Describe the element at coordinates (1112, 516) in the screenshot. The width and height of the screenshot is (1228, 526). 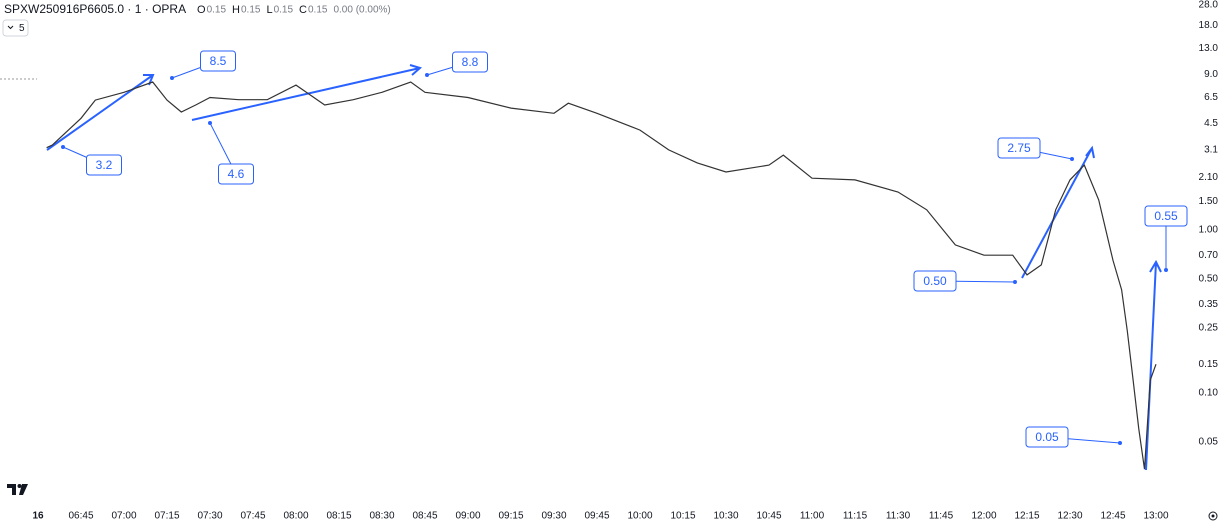
I see `x-tick-label: 12:45` at that location.